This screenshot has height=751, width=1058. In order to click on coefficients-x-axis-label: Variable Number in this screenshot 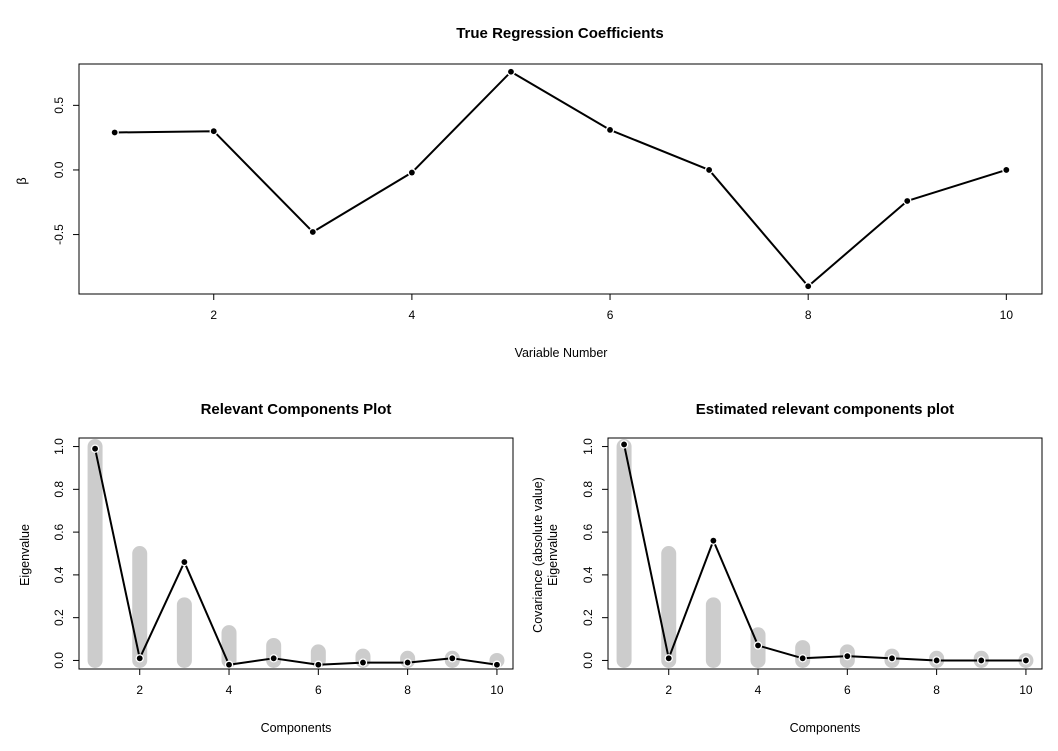, I will do `click(561, 353)`.